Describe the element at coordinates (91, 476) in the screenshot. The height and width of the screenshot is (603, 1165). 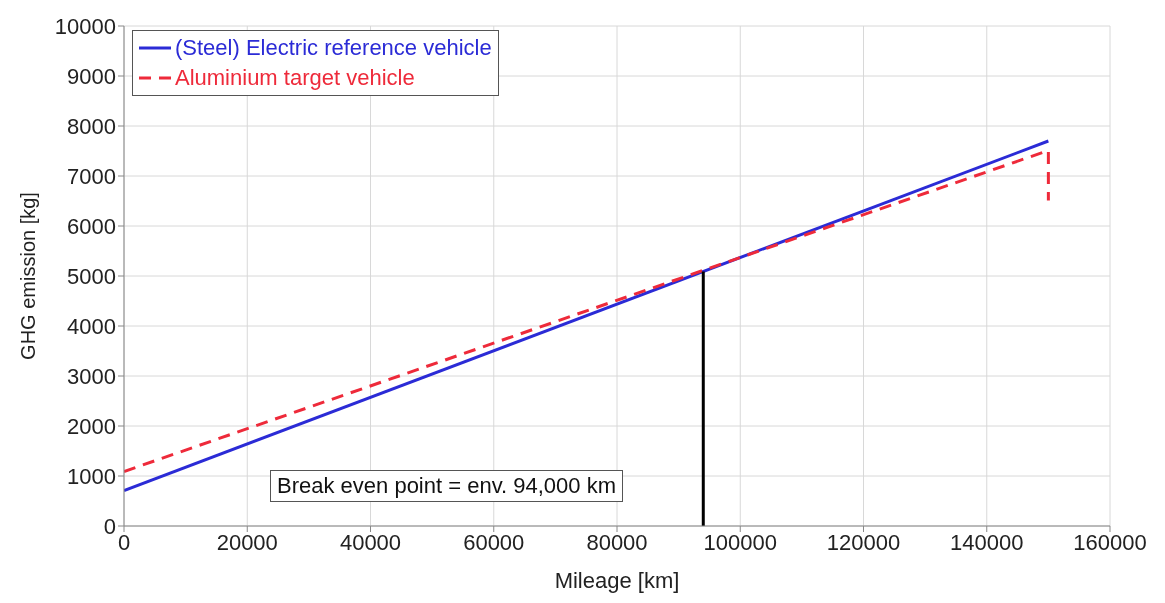
I see `y-tick-label: 1000` at that location.